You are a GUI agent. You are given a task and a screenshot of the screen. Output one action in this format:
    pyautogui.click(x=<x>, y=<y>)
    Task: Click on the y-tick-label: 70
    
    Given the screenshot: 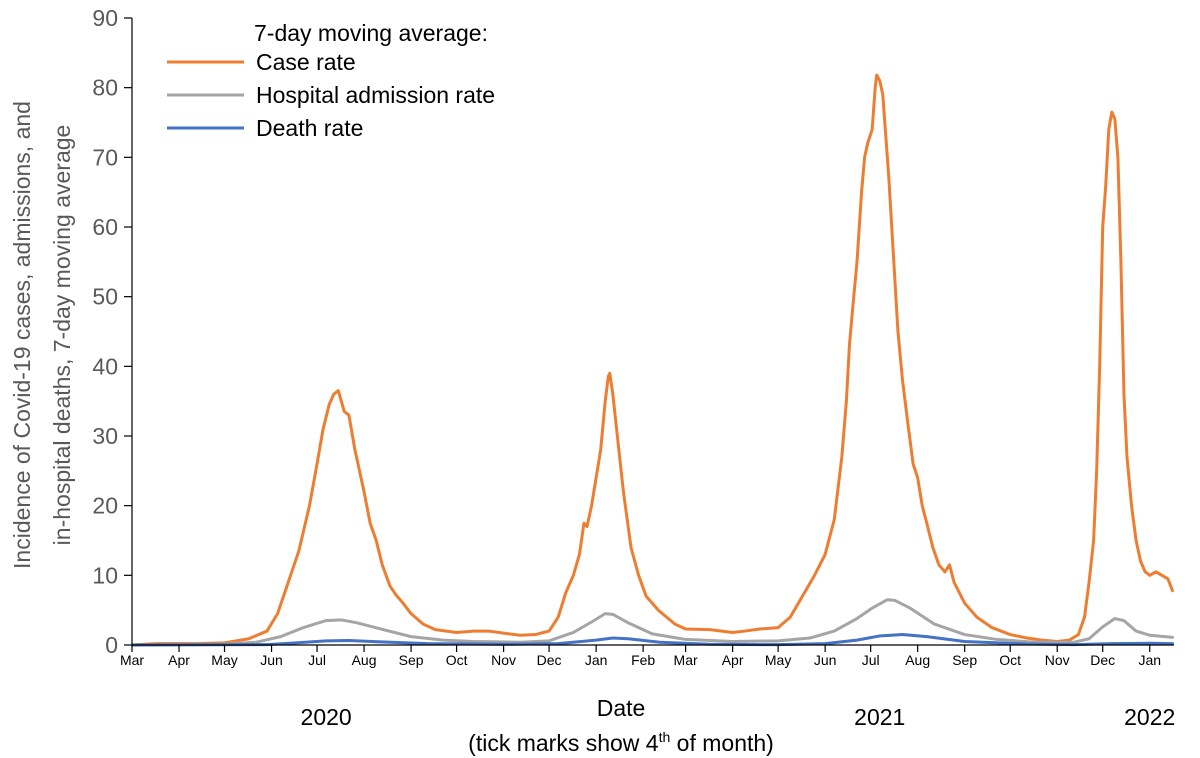 What is the action you would take?
    pyautogui.click(x=105, y=157)
    